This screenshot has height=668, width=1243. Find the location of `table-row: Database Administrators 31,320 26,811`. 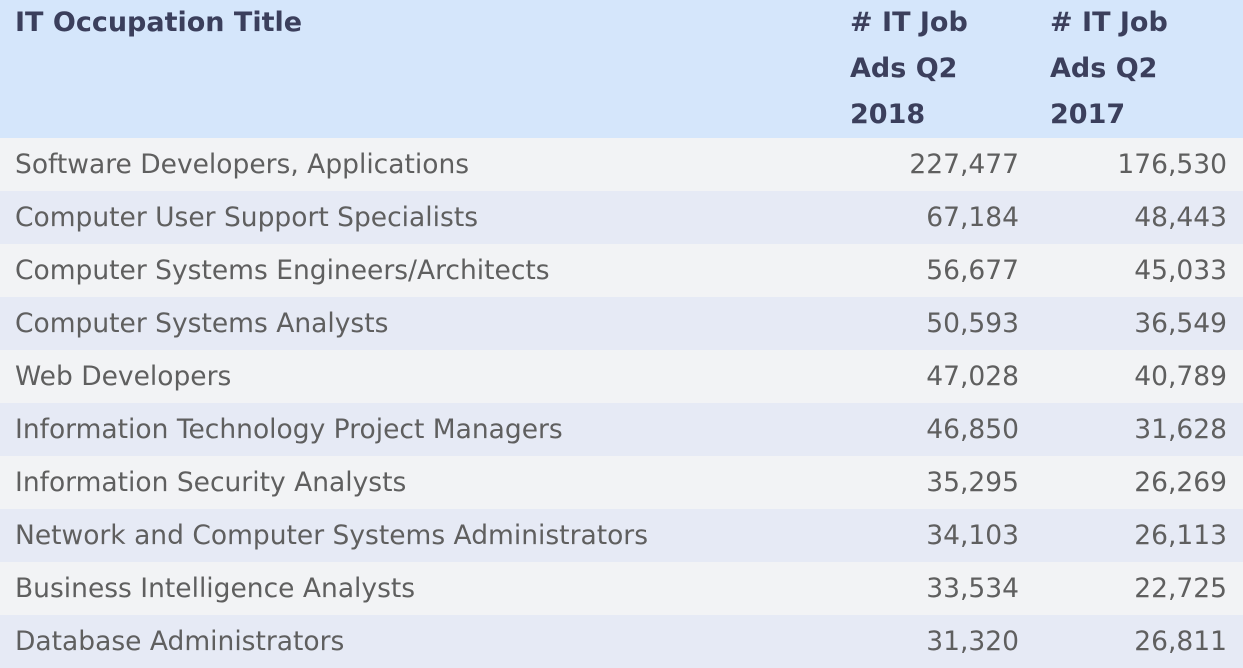

table-row: Database Administrators 31,320 26,811 is located at coordinates (621, 641).